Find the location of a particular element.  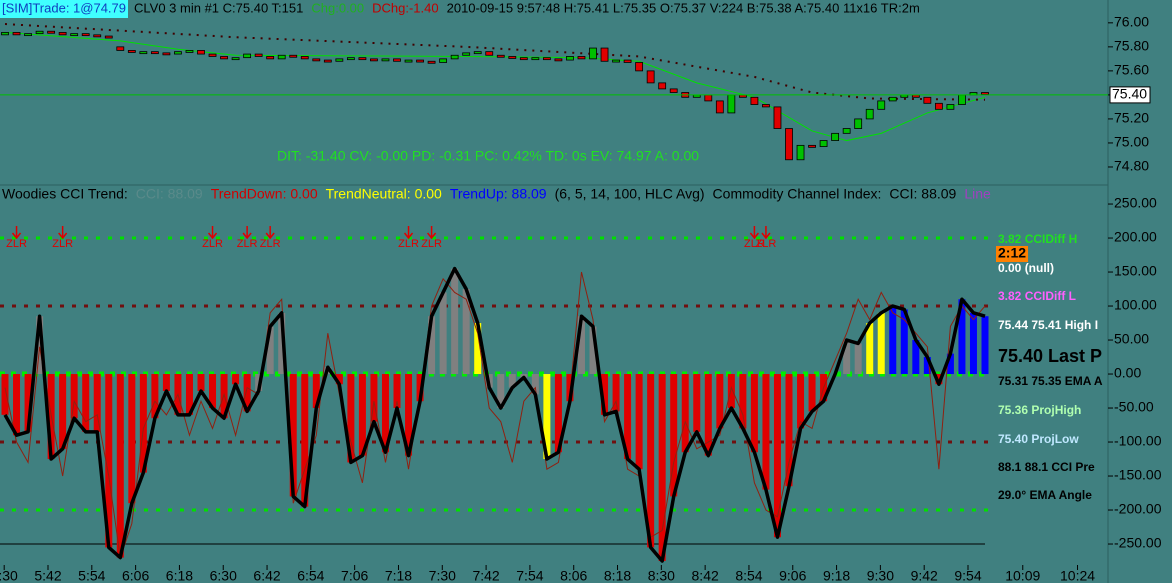

legend-item: TrendUp: 88.09 is located at coordinates (498, 194).